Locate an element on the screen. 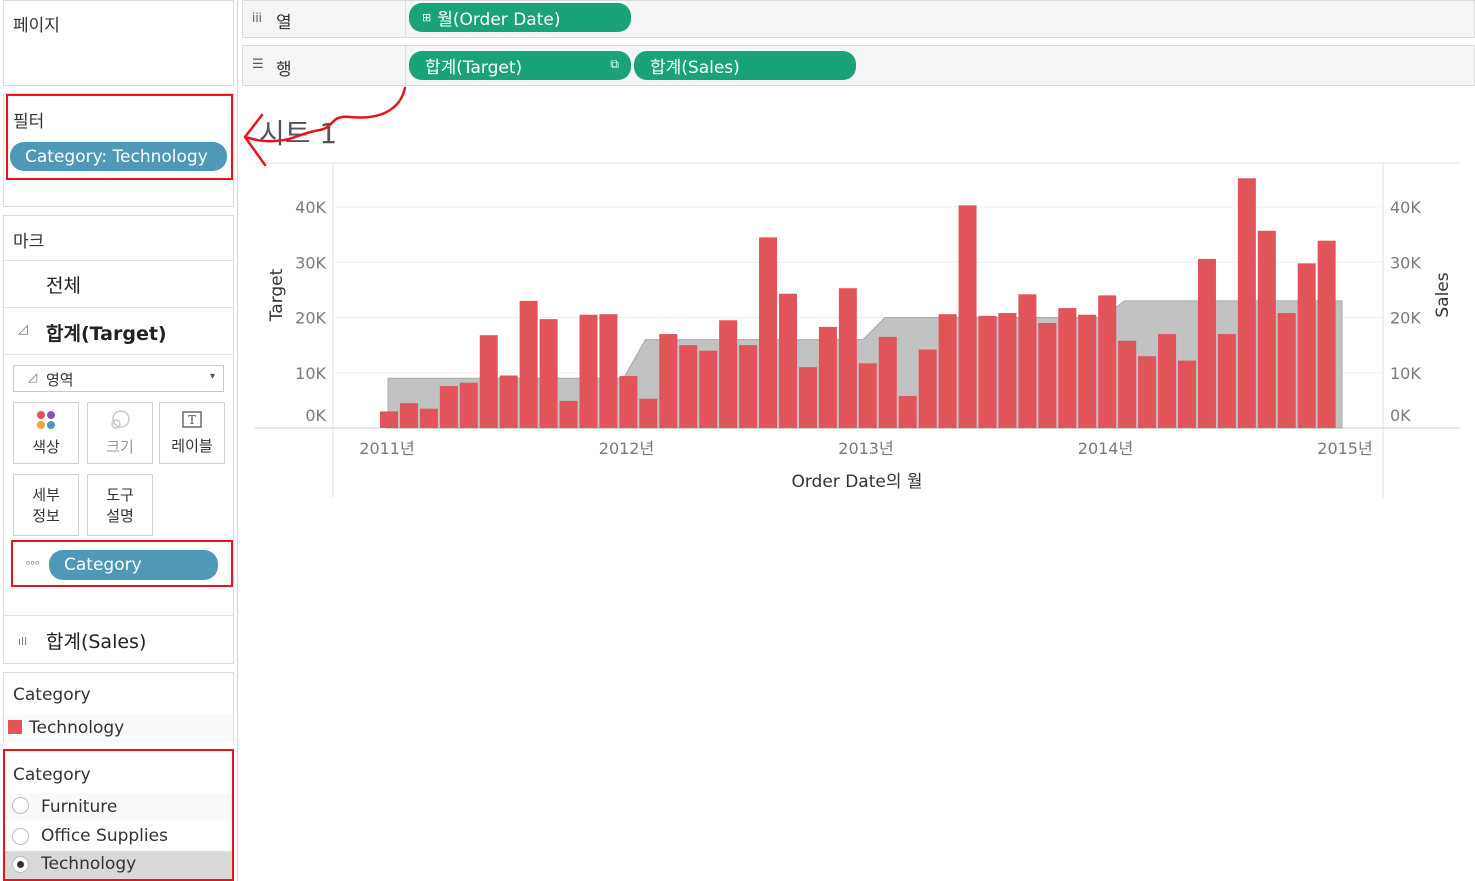 The height and width of the screenshot is (881, 1475). x-tick-label: 2013년 is located at coordinates (865, 448).